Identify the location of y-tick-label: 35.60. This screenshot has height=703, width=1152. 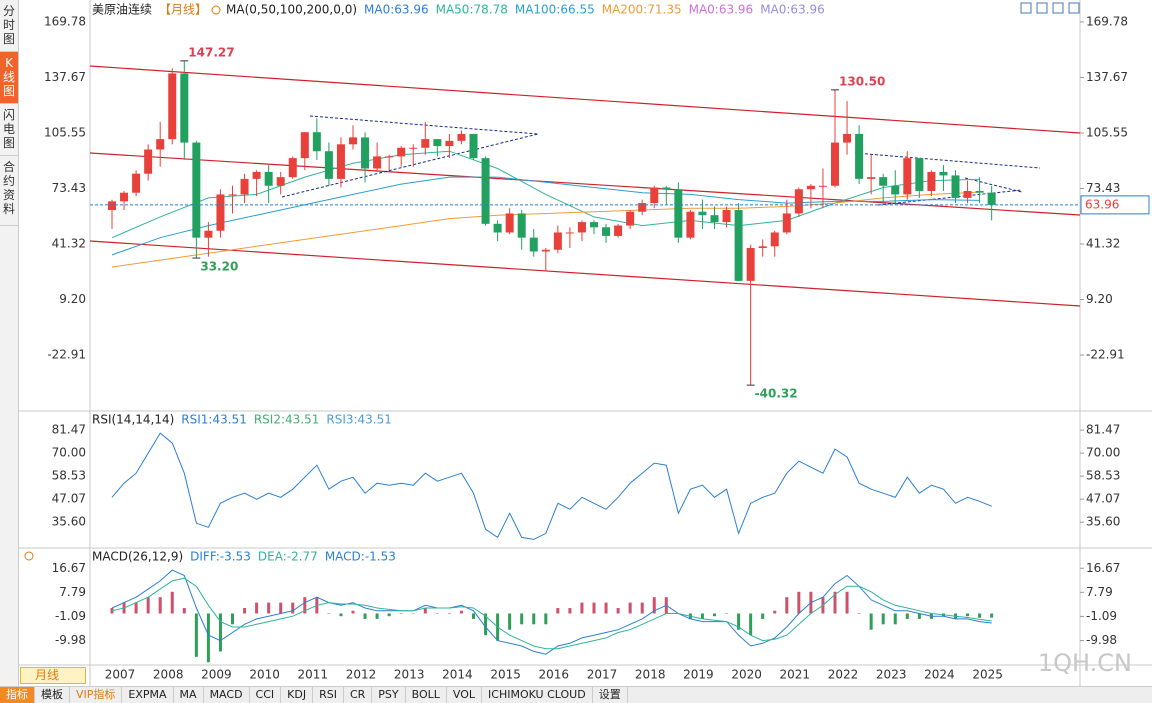
(1103, 522).